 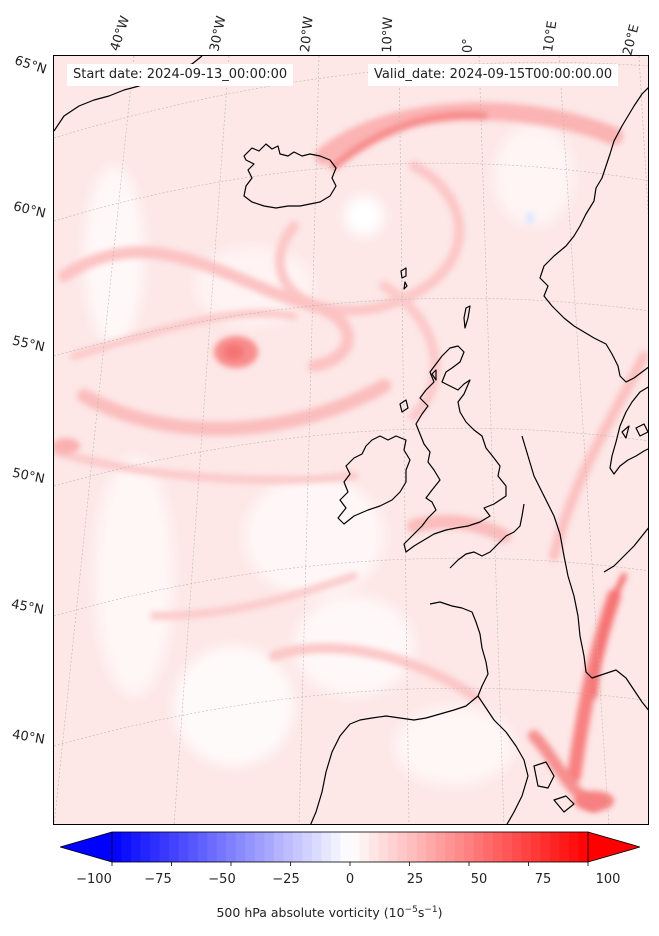 What do you see at coordinates (468, 45) in the screenshot?
I see `lon-label-0: 0°` at bounding box center [468, 45].